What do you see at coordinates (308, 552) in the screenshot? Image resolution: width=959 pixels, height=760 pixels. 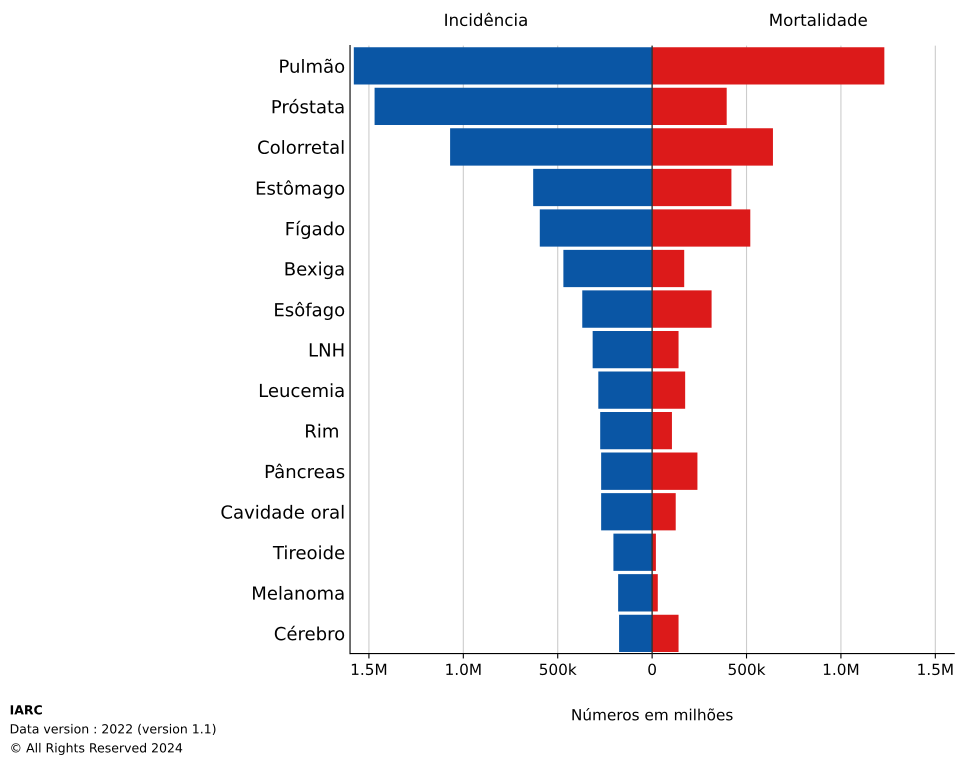 I see `y-tick-label: Tireoide` at bounding box center [308, 552].